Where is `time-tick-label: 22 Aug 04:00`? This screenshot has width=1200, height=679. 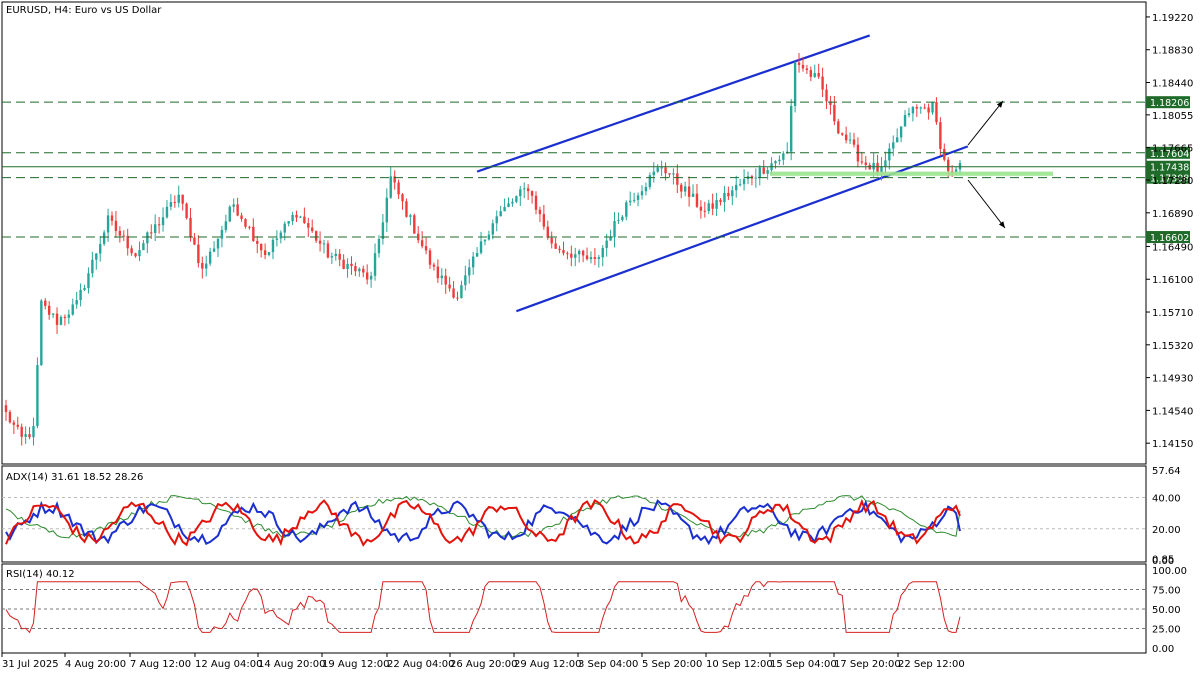
time-tick-label: 22 Aug 04:00 is located at coordinates (420, 664).